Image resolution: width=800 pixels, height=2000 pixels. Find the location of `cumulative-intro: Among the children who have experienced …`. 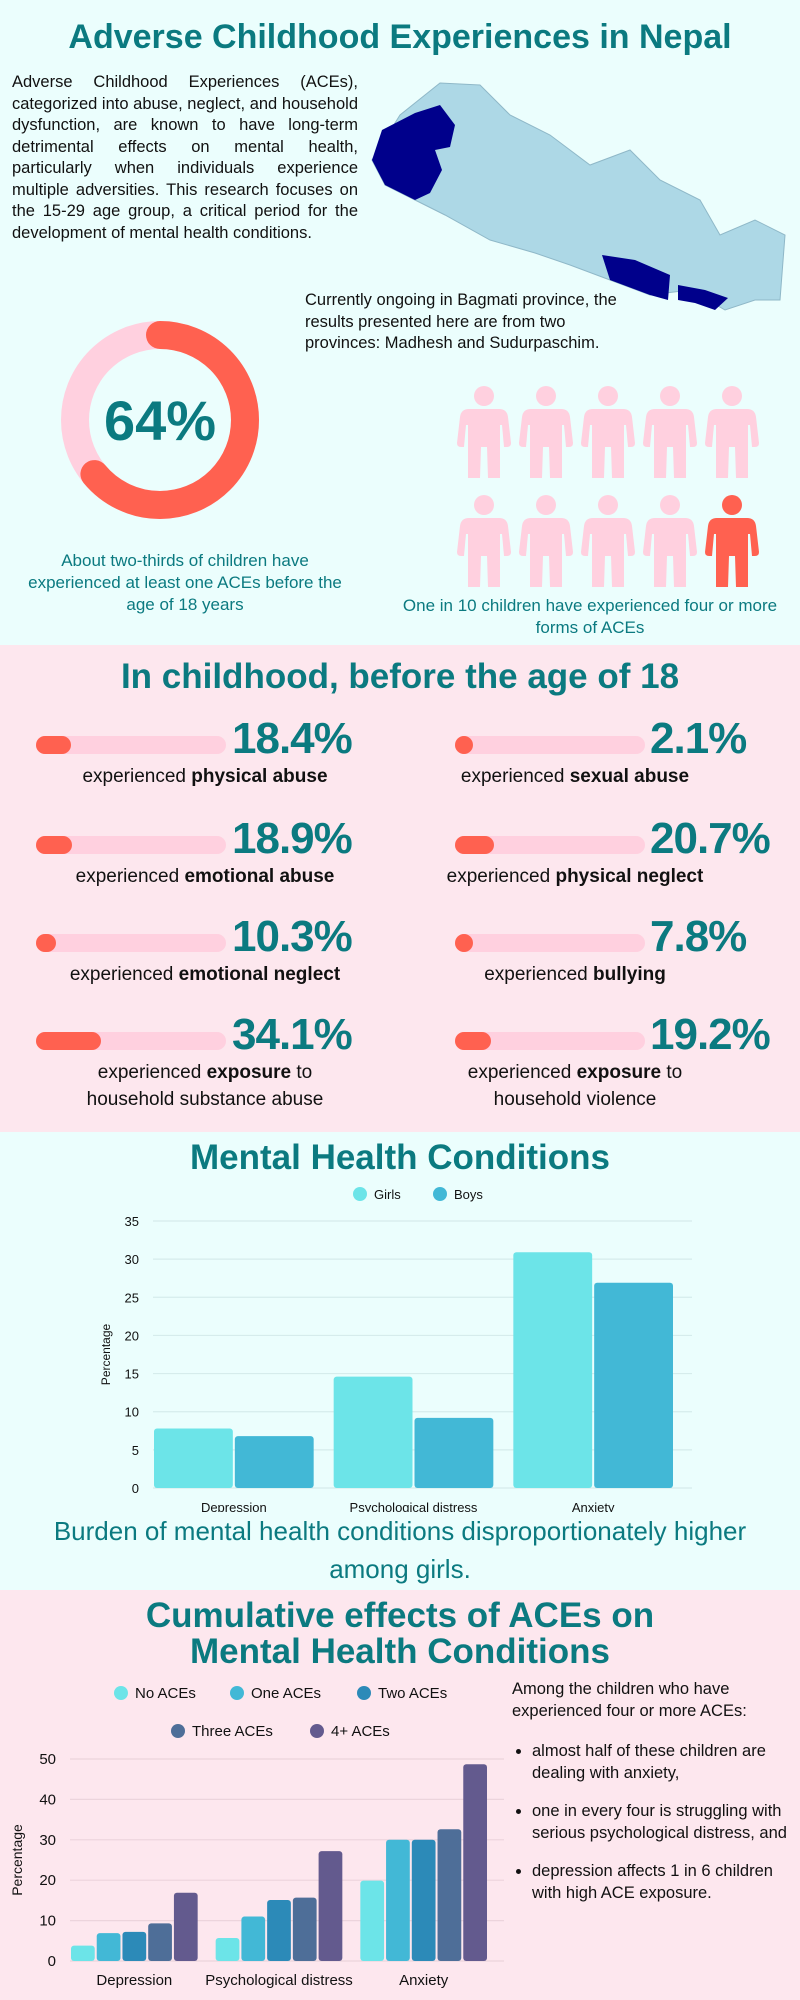

cumulative-intro: Among the children who have experienced … is located at coordinates (629, 1700).